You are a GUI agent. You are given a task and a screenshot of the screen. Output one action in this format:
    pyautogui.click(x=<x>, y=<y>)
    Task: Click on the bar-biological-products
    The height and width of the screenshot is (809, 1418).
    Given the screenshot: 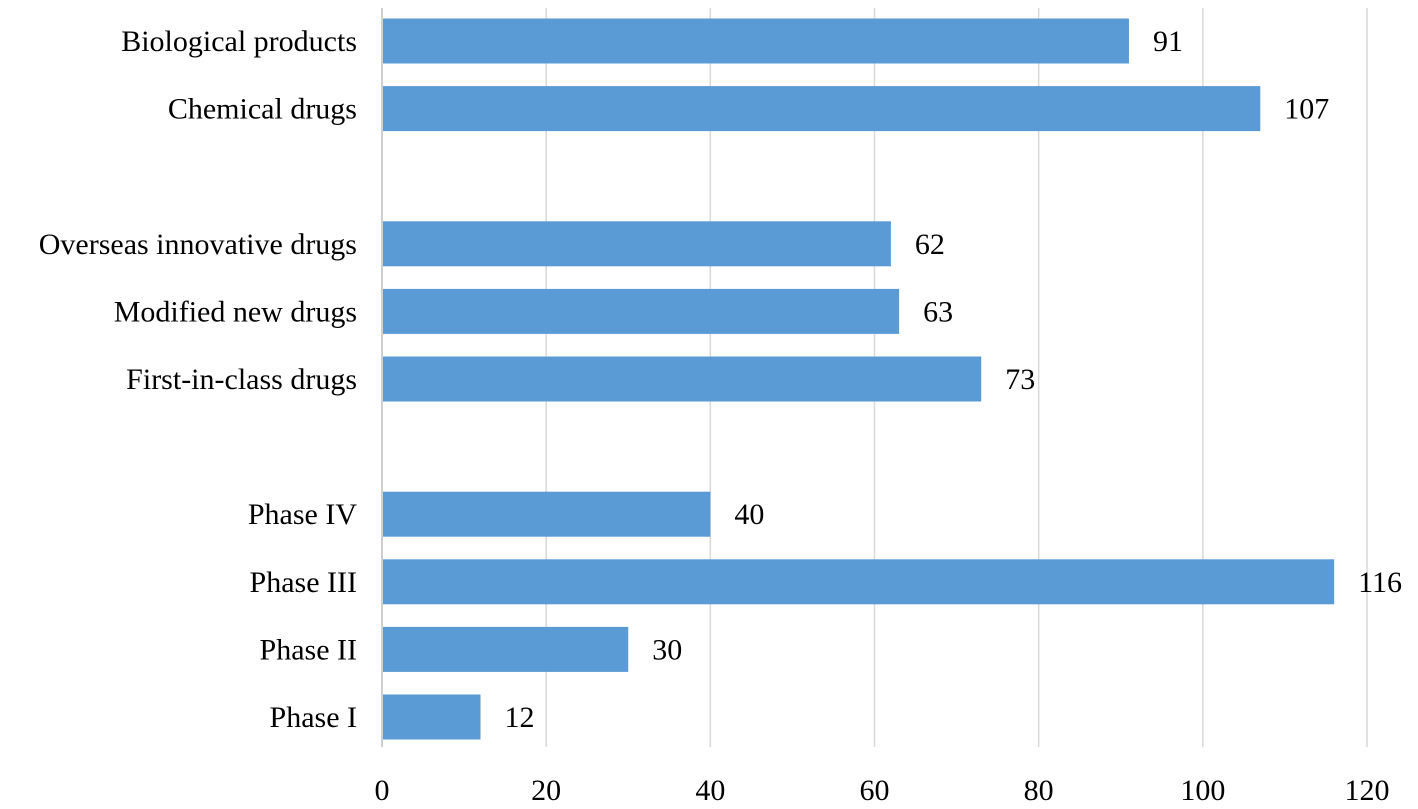 What is the action you would take?
    pyautogui.click(x=756, y=41)
    